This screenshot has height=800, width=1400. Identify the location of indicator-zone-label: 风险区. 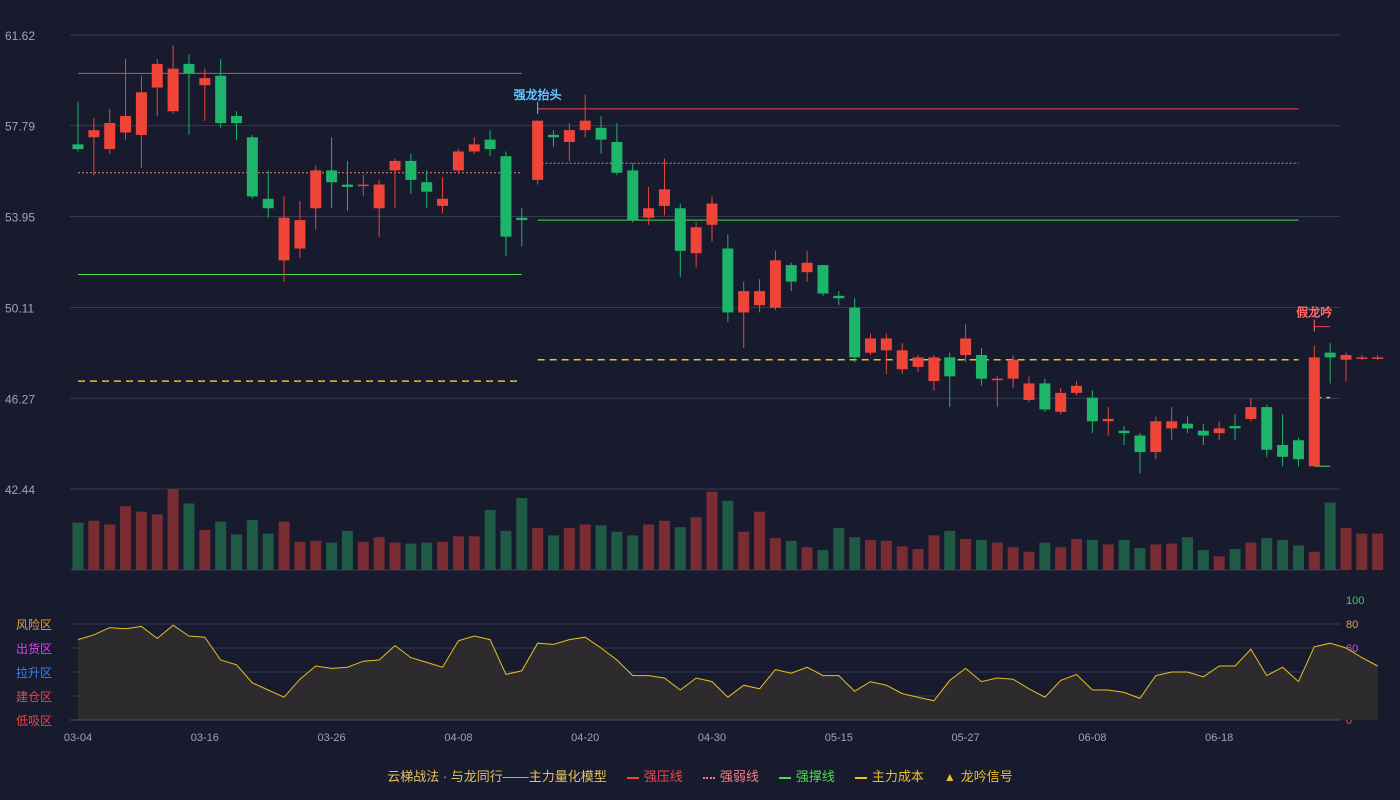
(34, 624).